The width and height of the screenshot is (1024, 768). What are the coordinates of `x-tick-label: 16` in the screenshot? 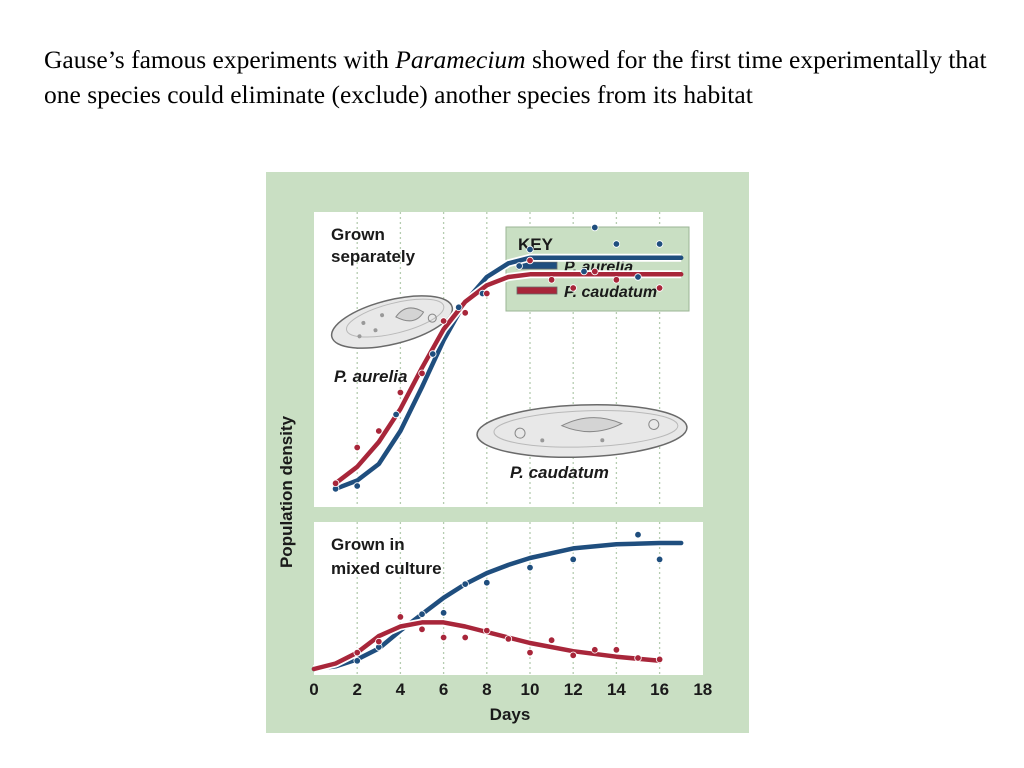 It's located at (659, 689).